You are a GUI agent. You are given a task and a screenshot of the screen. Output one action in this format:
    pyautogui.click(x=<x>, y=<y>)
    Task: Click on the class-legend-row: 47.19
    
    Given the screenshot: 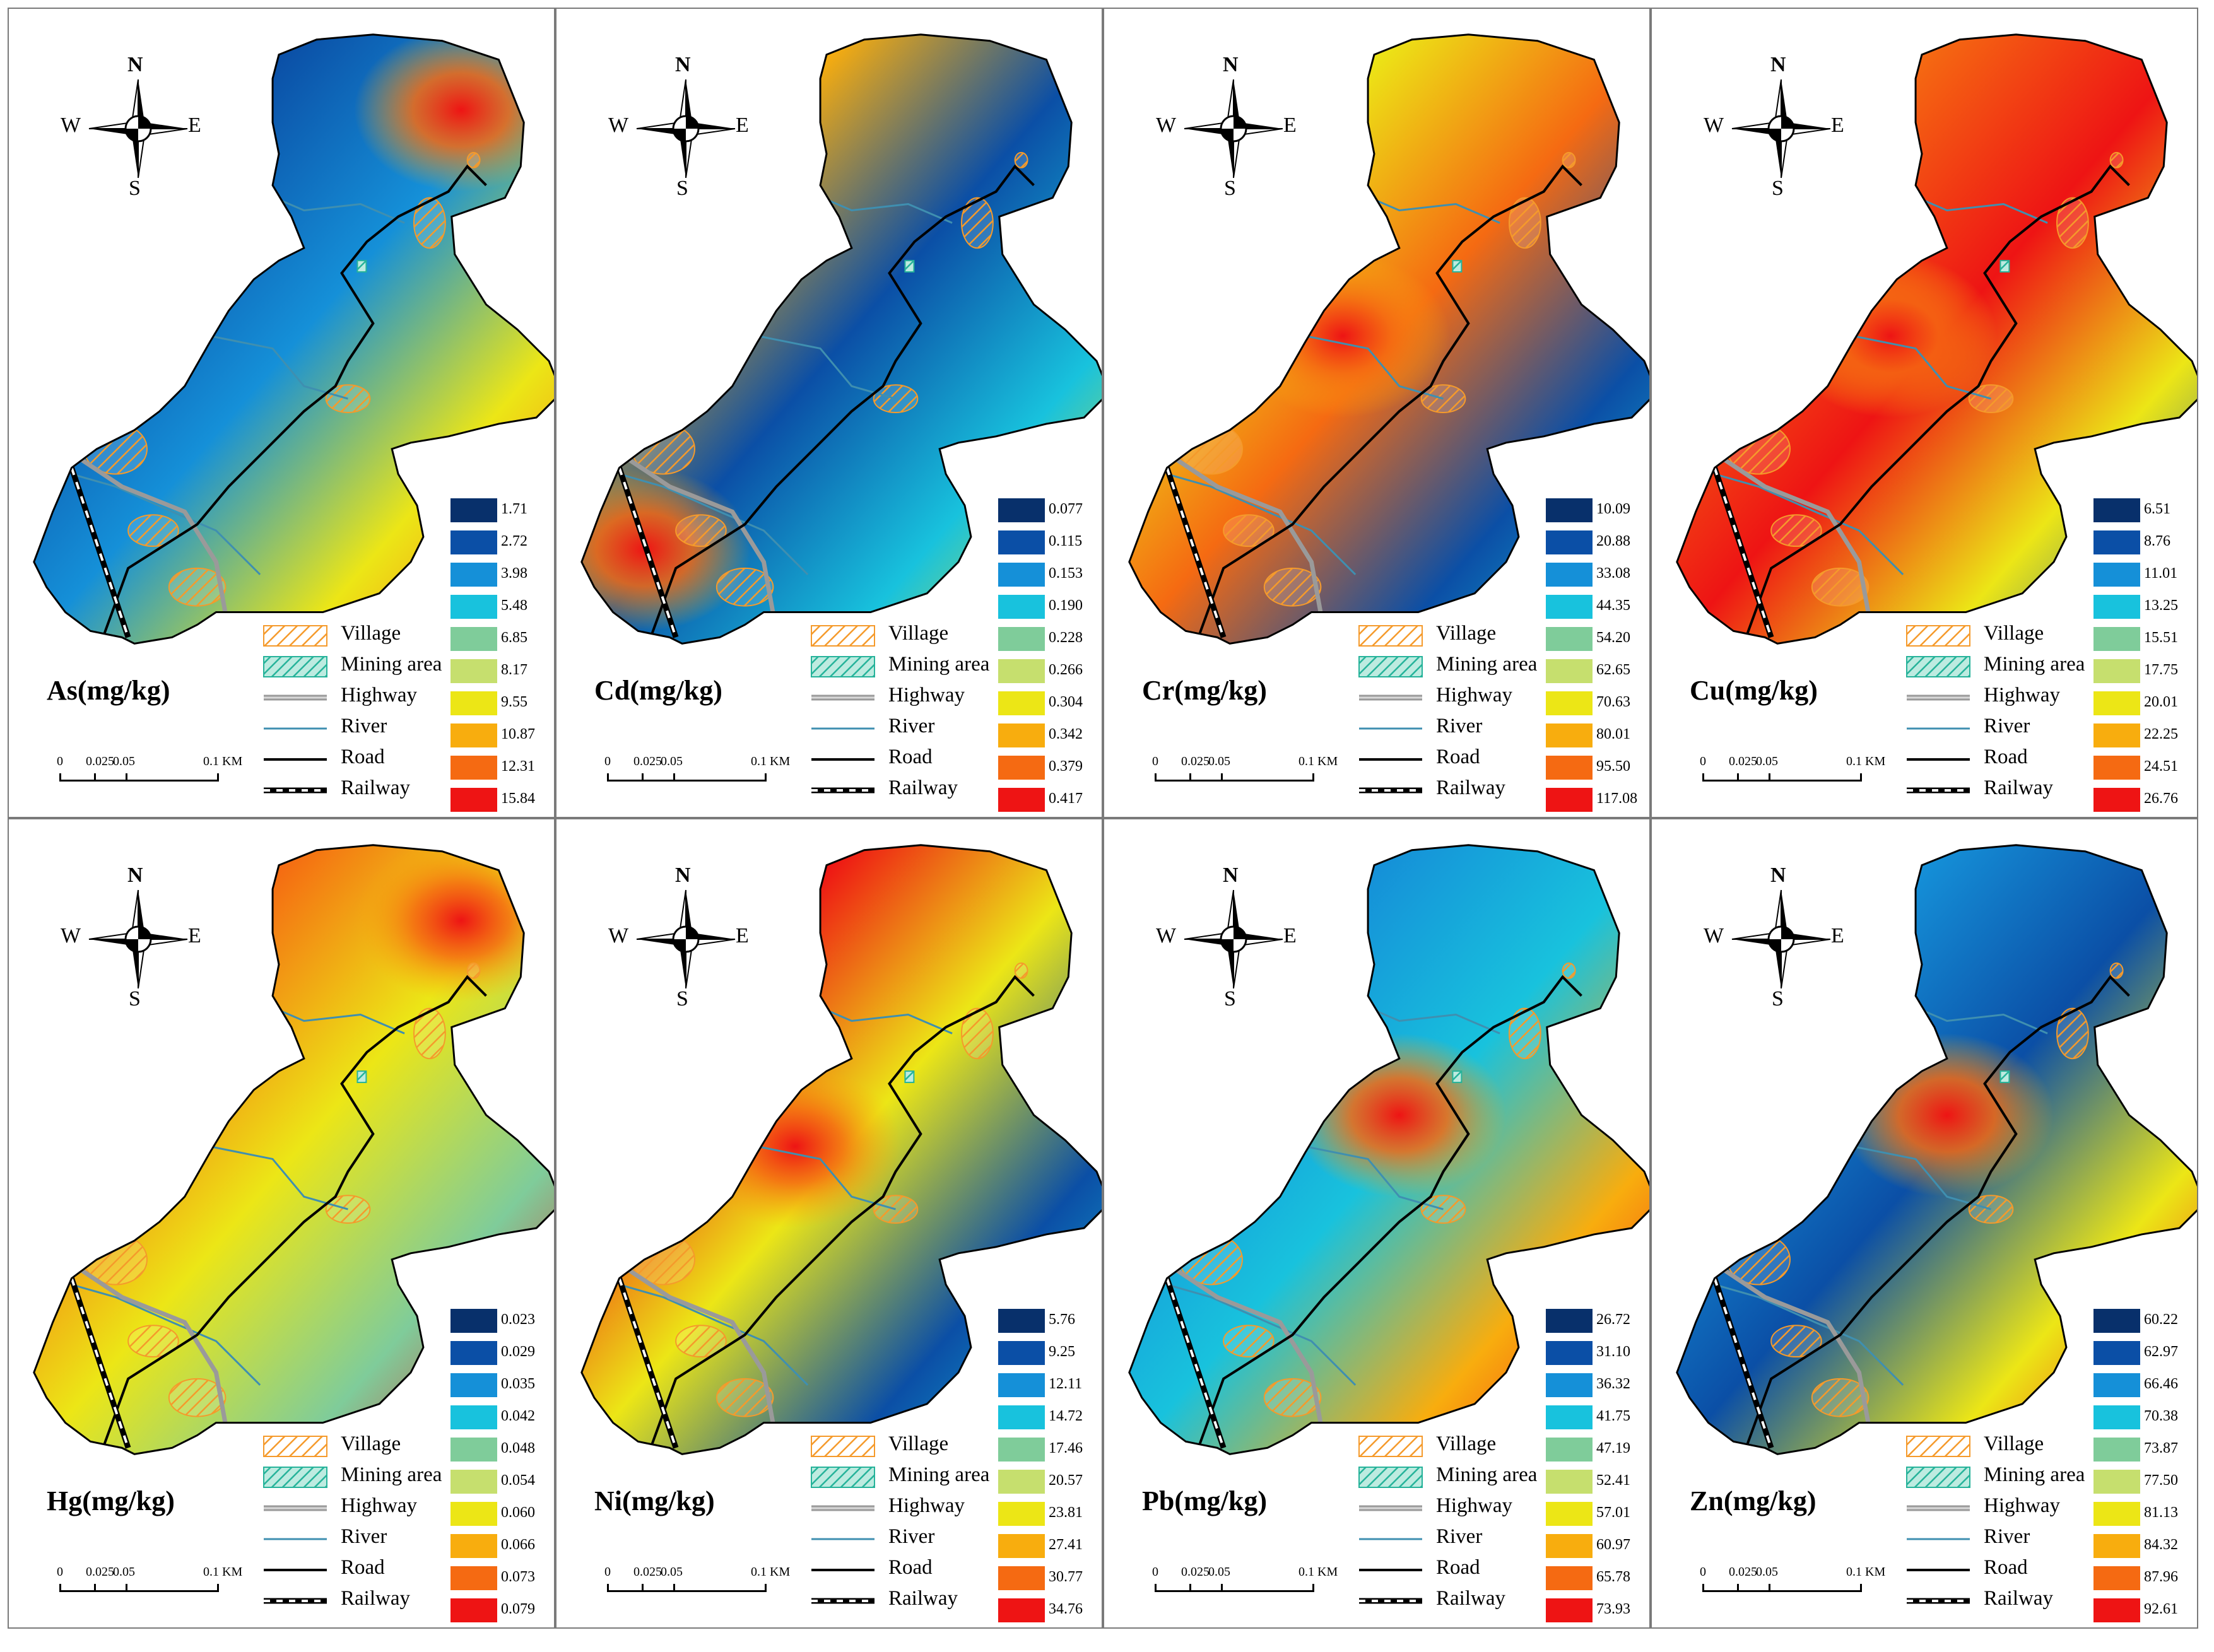 What is the action you would take?
    pyautogui.click(x=1593, y=1450)
    